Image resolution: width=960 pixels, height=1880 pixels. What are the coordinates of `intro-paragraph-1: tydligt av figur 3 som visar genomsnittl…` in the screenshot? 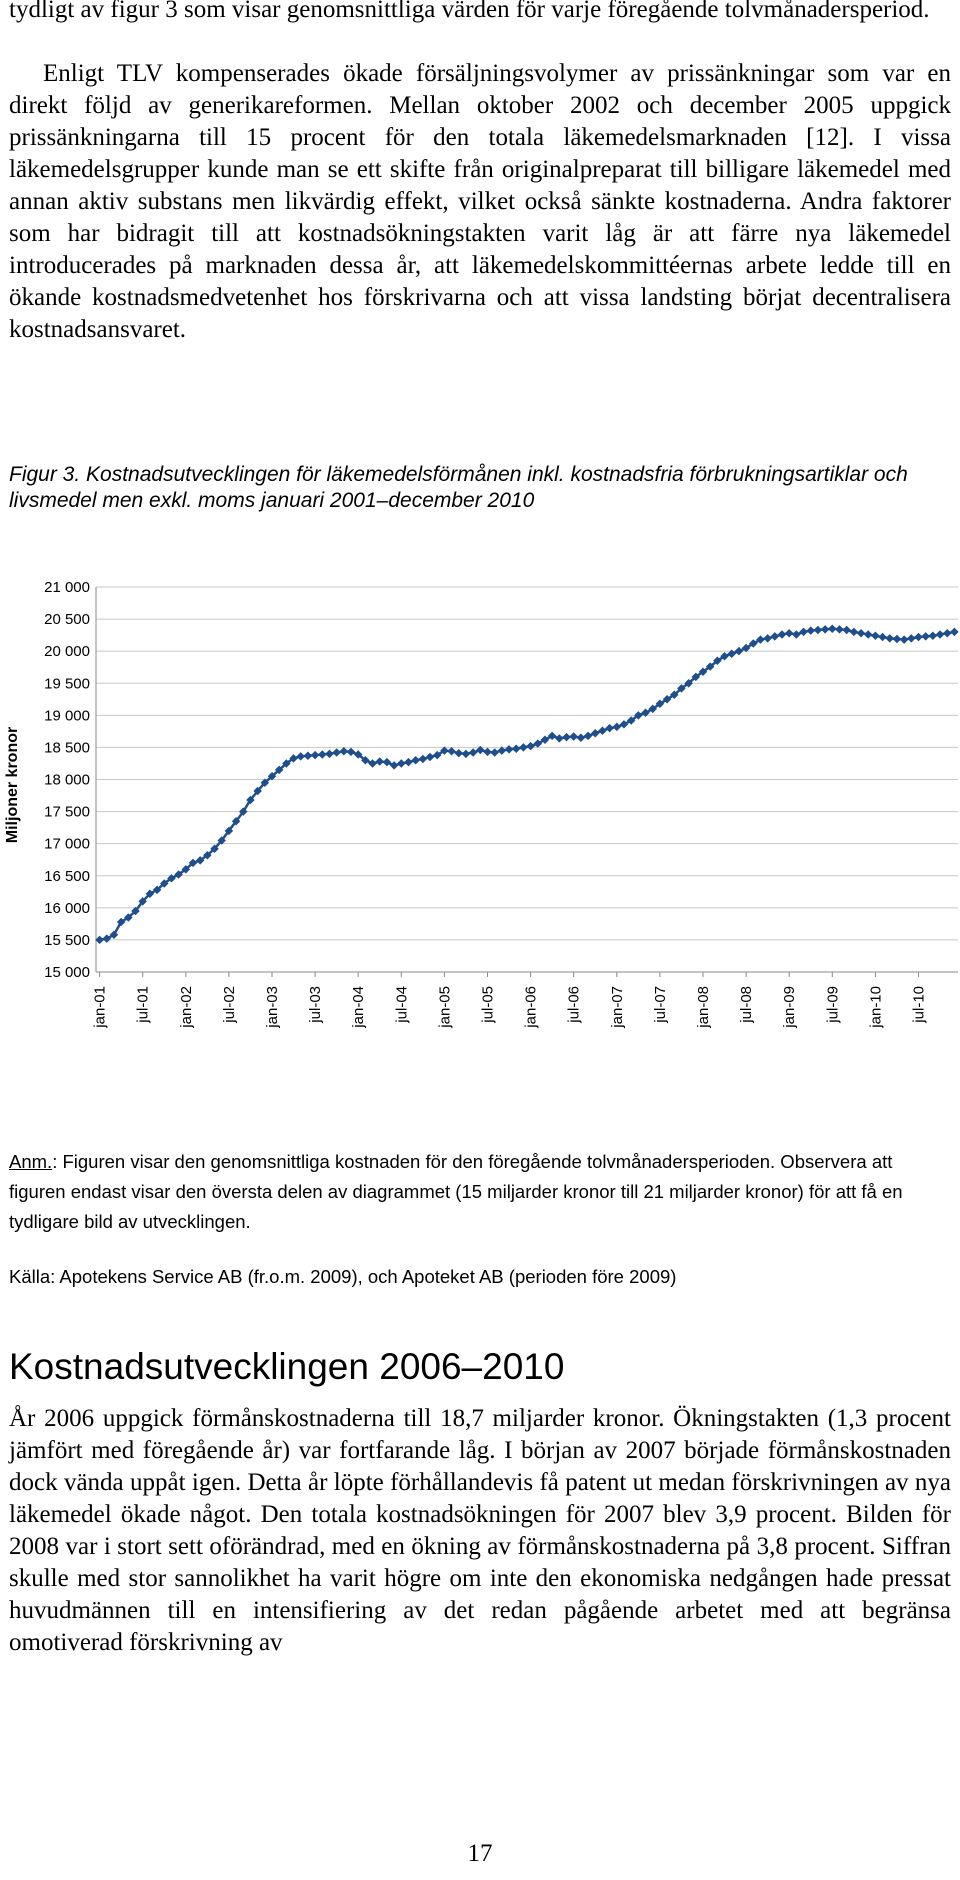 It's located at (469, 11).